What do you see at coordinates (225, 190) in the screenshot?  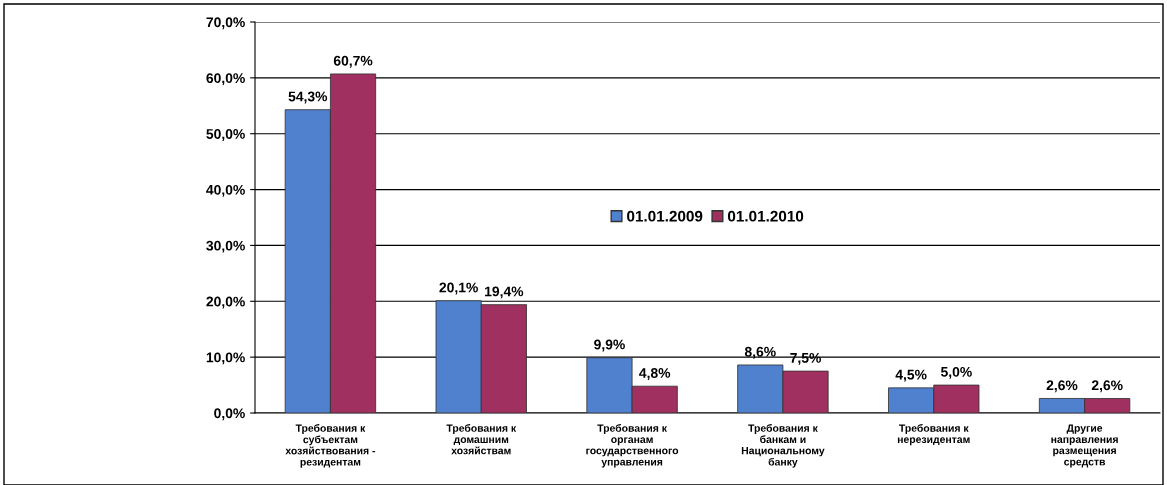 I see `y-tick-label: 40,0%` at bounding box center [225, 190].